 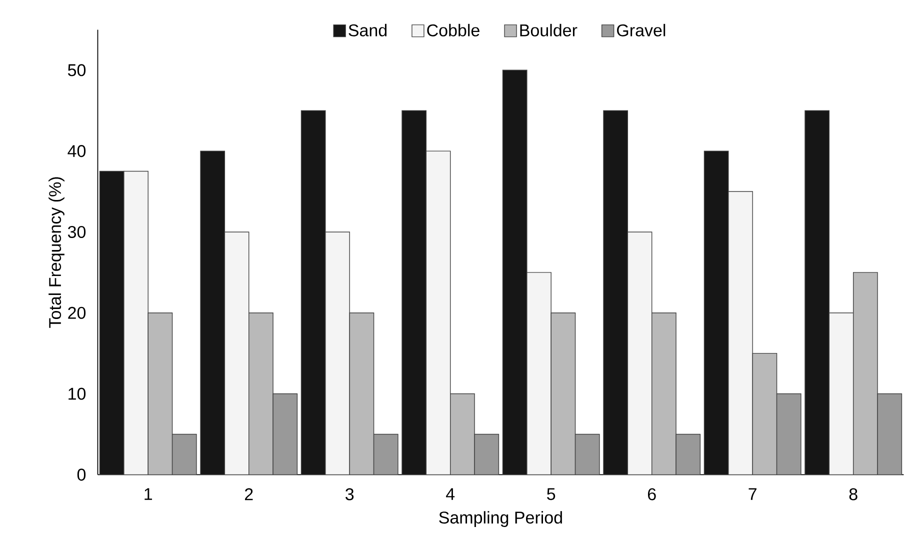 I want to click on x-axis-title: Sampling Period, so click(x=500, y=519).